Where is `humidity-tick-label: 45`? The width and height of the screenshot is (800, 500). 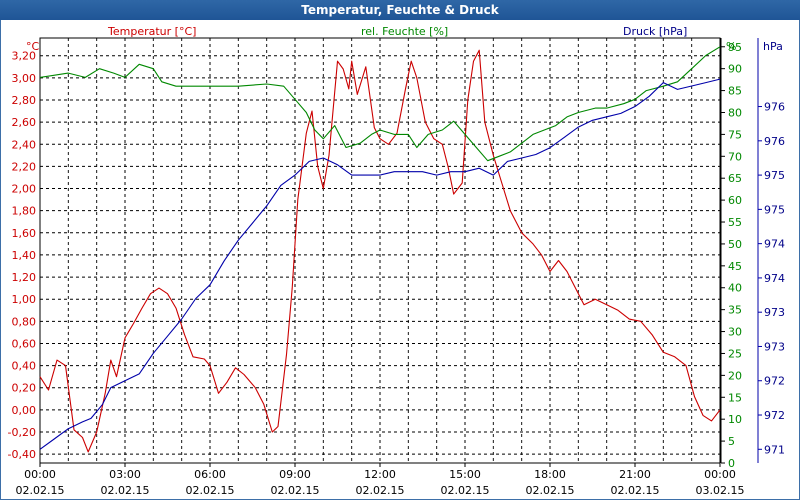 humidity-tick-label: 45 is located at coordinates (735, 266).